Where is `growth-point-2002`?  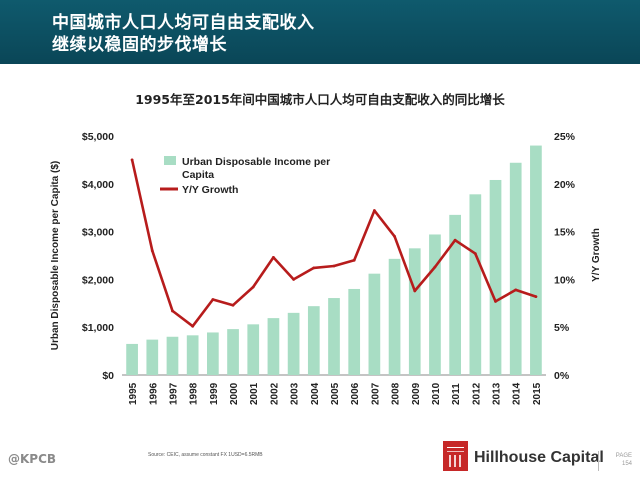 growth-point-2002 is located at coordinates (273, 257).